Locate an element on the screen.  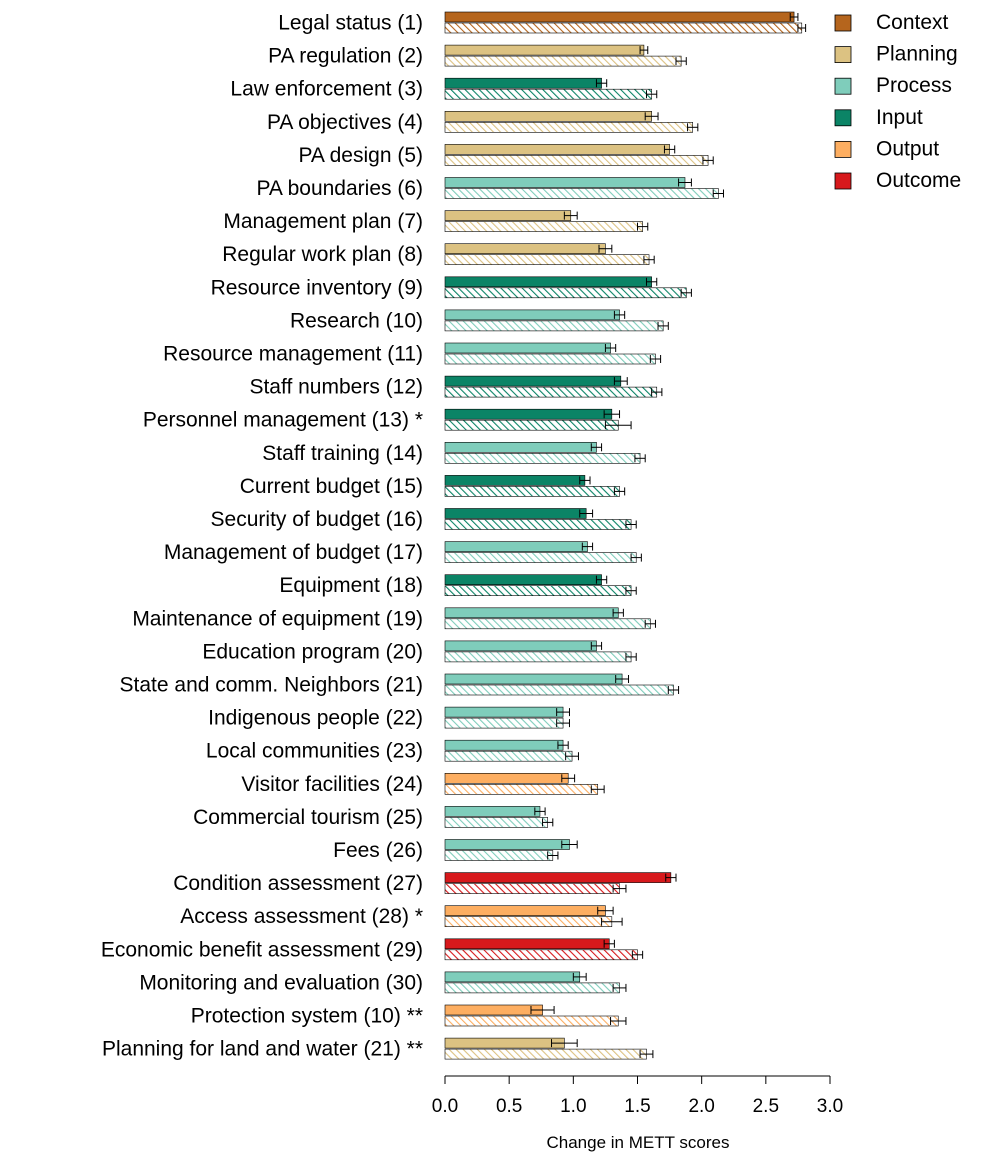
category-label: Monitoring and evaluation (30) is located at coordinates (281, 982).